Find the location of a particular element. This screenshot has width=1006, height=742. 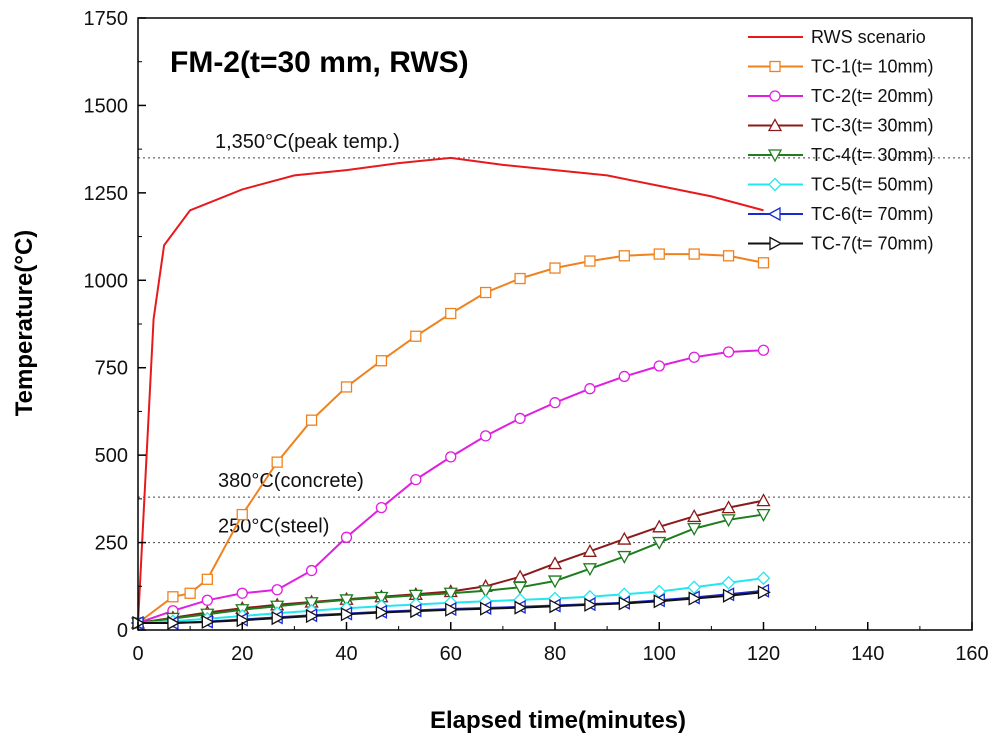

legend-item: RWS scenario is located at coordinates (837, 37).